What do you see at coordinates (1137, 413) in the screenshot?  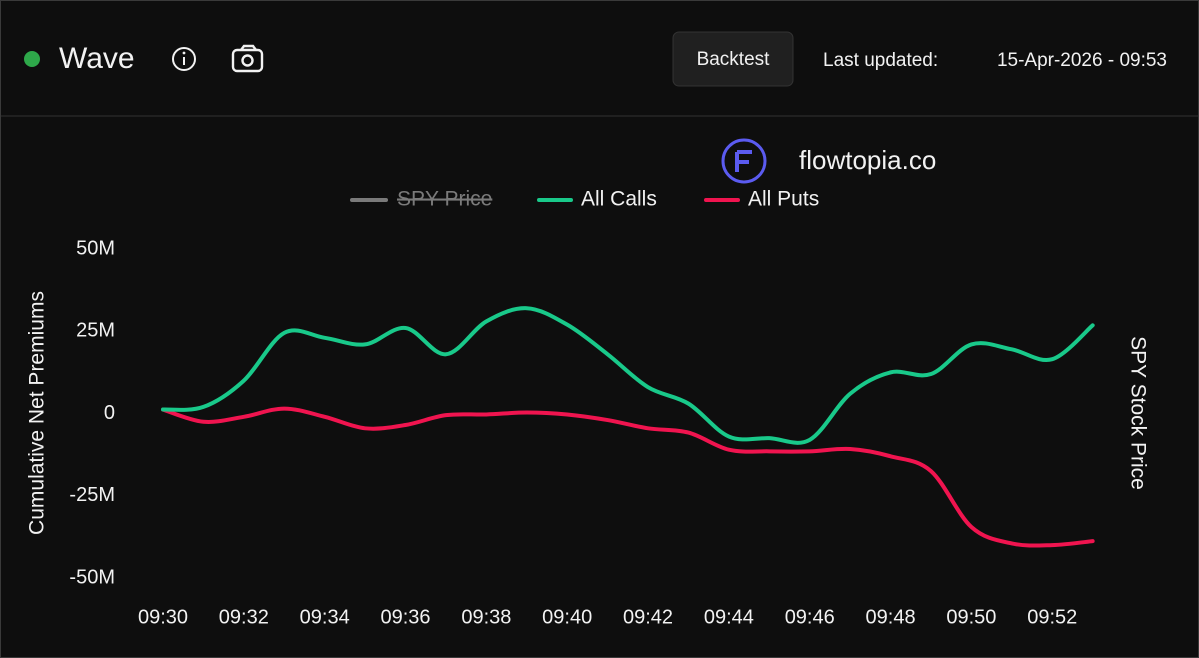 I see `y2-axis-label: SPY Stock Price` at bounding box center [1137, 413].